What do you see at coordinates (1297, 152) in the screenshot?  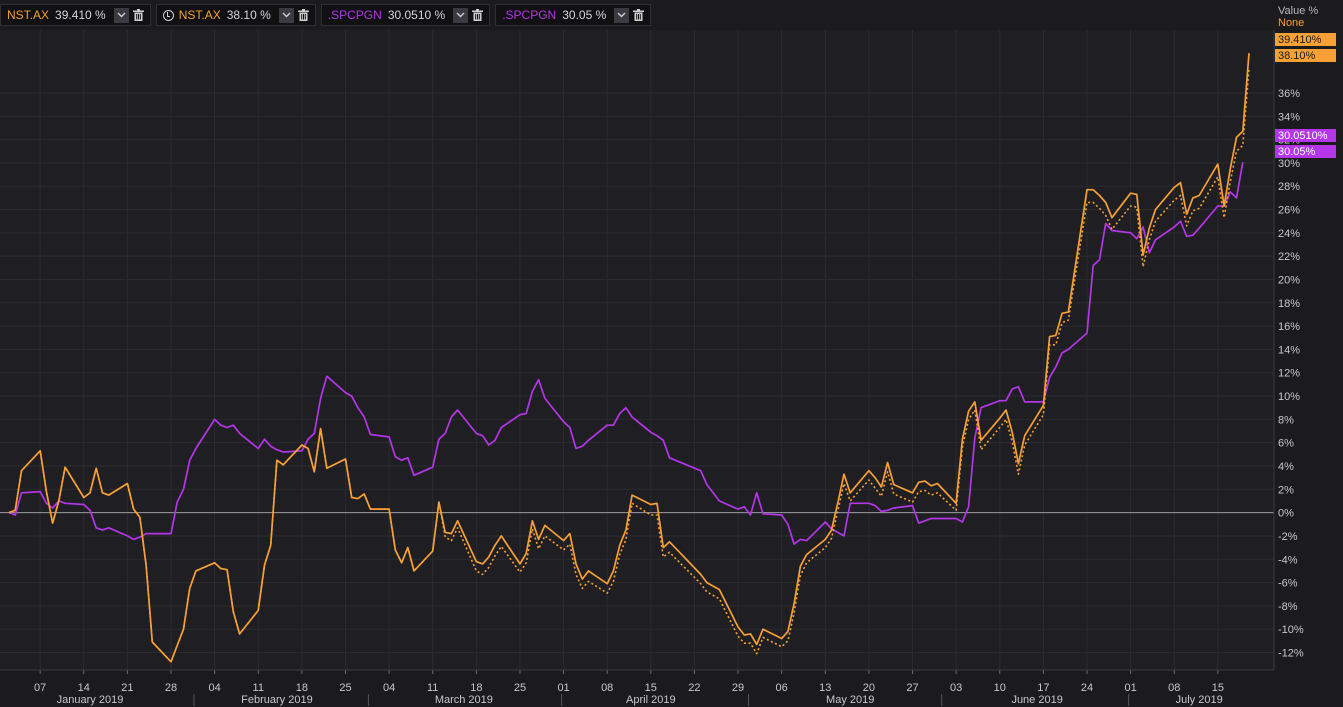 I see `close-value-tag-spc: 30.05%` at bounding box center [1297, 152].